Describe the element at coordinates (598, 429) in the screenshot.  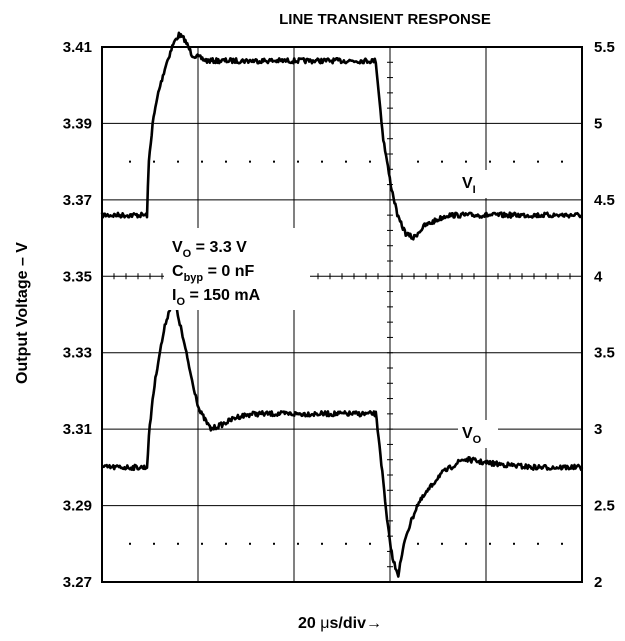
I see `right-tick-label: 3` at that location.